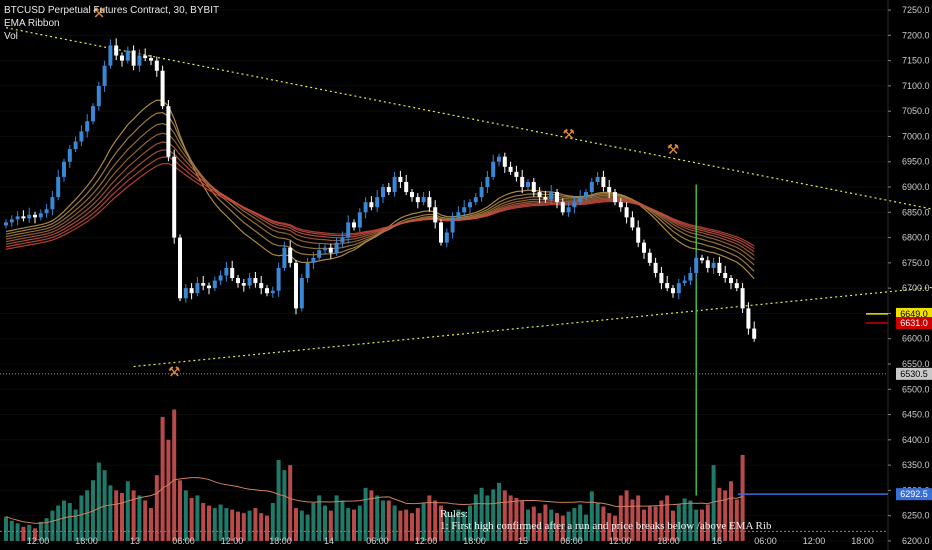  What do you see at coordinates (914, 373) in the screenshot?
I see `price-badge` at bounding box center [914, 373].